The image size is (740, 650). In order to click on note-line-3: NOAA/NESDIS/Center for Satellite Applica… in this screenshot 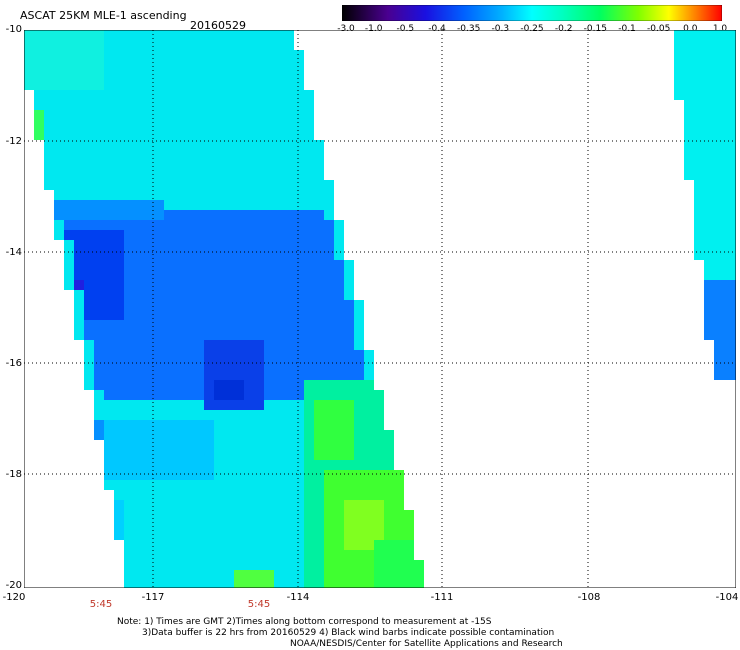, I will do `click(426, 644)`.